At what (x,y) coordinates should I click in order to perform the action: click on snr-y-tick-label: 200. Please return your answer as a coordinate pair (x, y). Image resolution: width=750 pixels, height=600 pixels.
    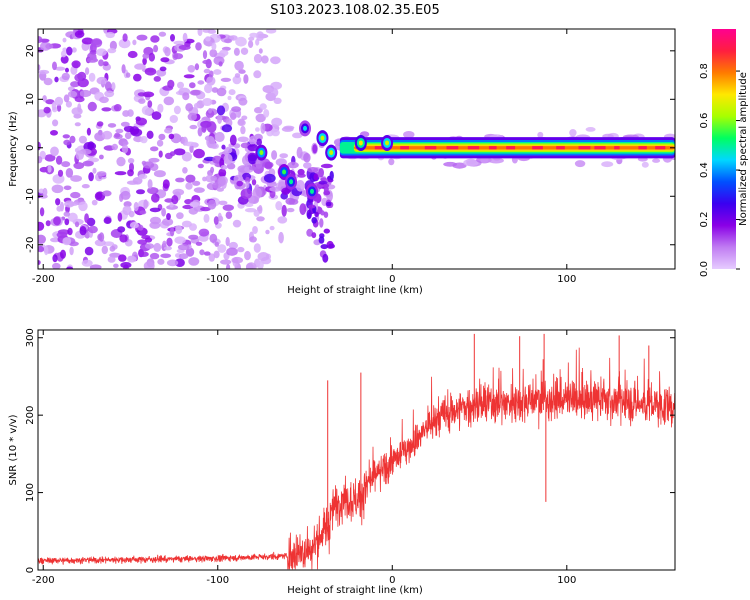
    Looking at the image, I should click on (30, 415).